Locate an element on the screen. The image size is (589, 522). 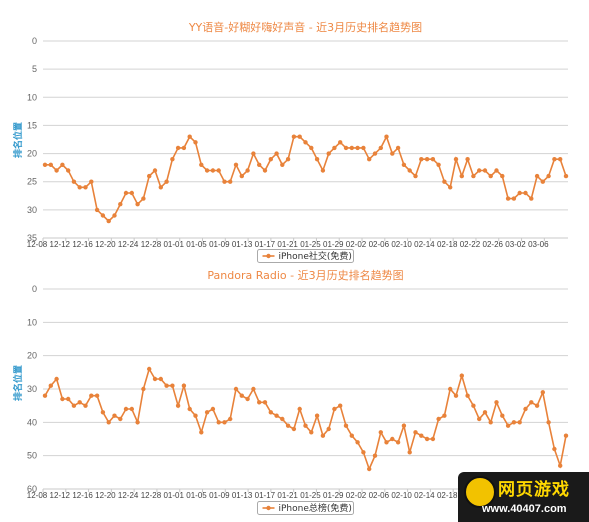
x-tick-label: 12-24 is located at coordinates (128, 244).